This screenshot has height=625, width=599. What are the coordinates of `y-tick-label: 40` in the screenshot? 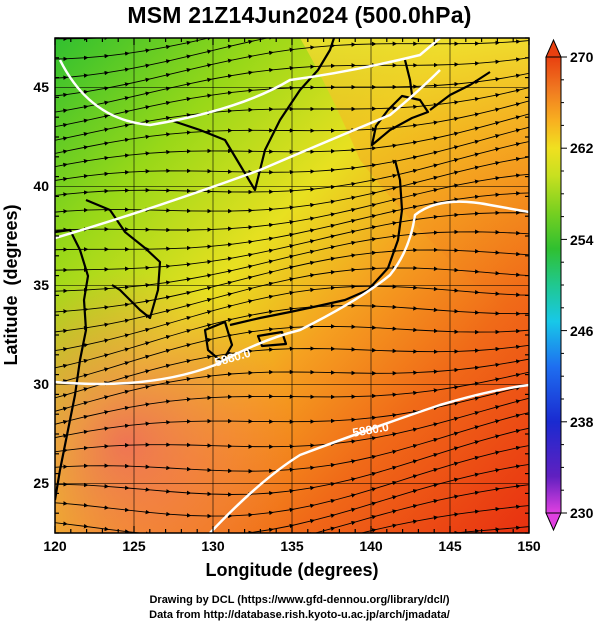 It's located at (41, 186).